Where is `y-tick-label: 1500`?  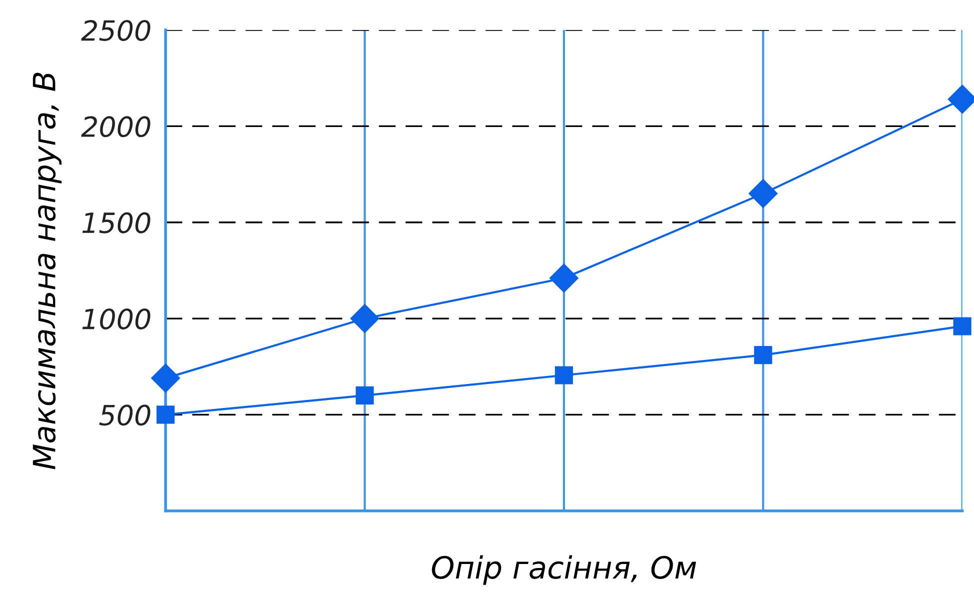
y-tick-label: 1500 is located at coordinates (116, 223).